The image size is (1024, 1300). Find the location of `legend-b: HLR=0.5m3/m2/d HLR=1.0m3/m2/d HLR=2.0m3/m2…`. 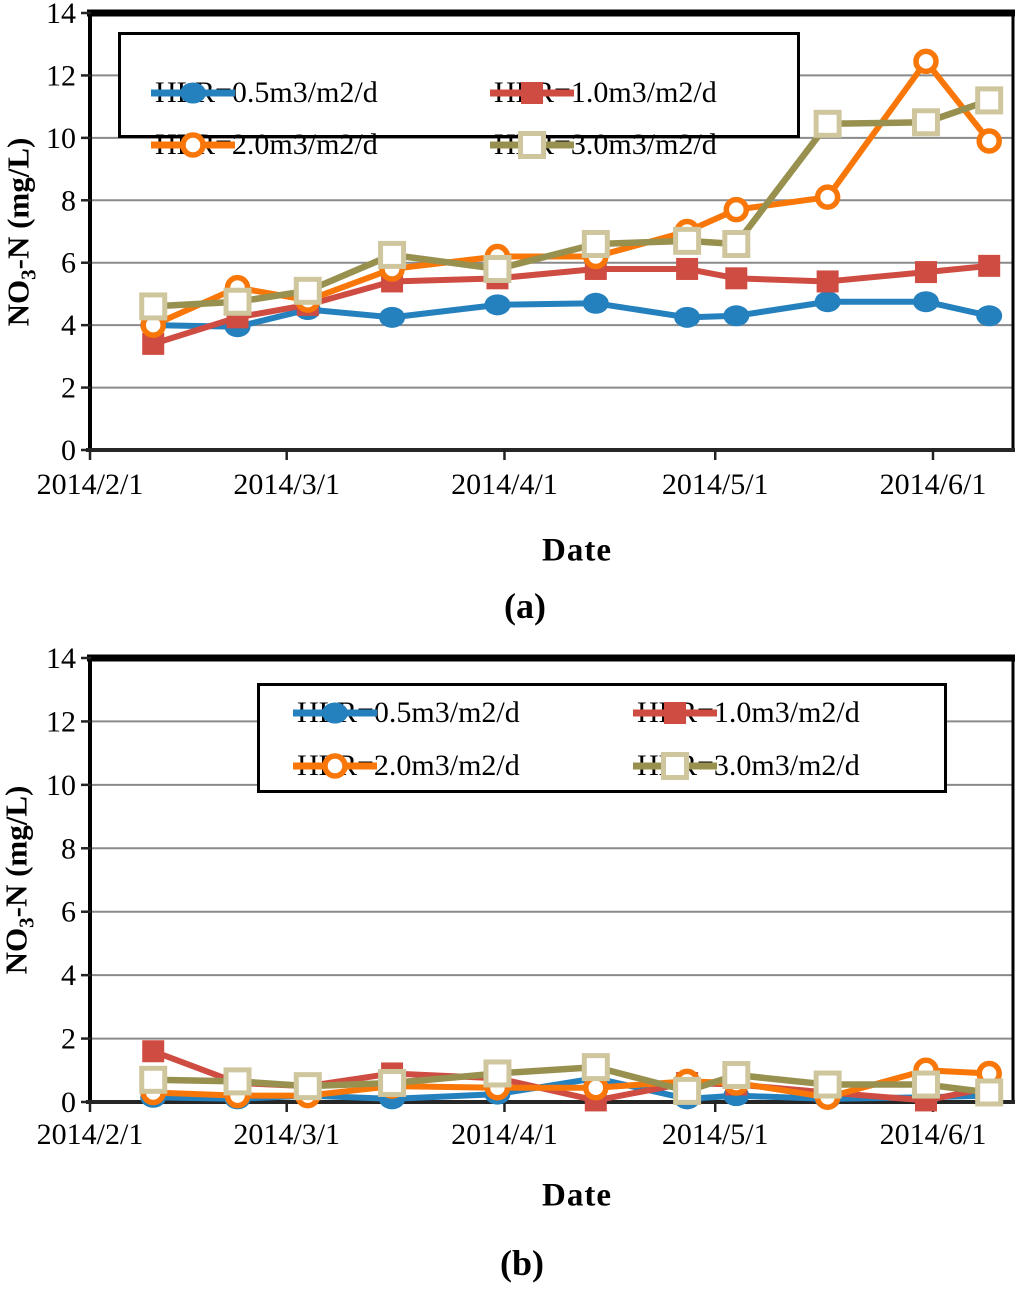

legend-b: HLR=0.5m3/m2/d HLR=1.0m3/m2/d HLR=2.0m3/m2… is located at coordinates (602, 738).